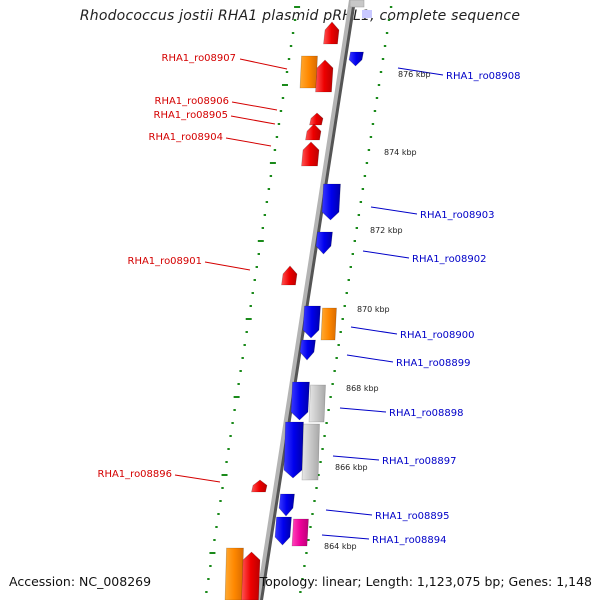  Describe the element at coordinates (433, 363) in the screenshot. I see `gene-label-ro08899: RHA1_ro08899` at that location.